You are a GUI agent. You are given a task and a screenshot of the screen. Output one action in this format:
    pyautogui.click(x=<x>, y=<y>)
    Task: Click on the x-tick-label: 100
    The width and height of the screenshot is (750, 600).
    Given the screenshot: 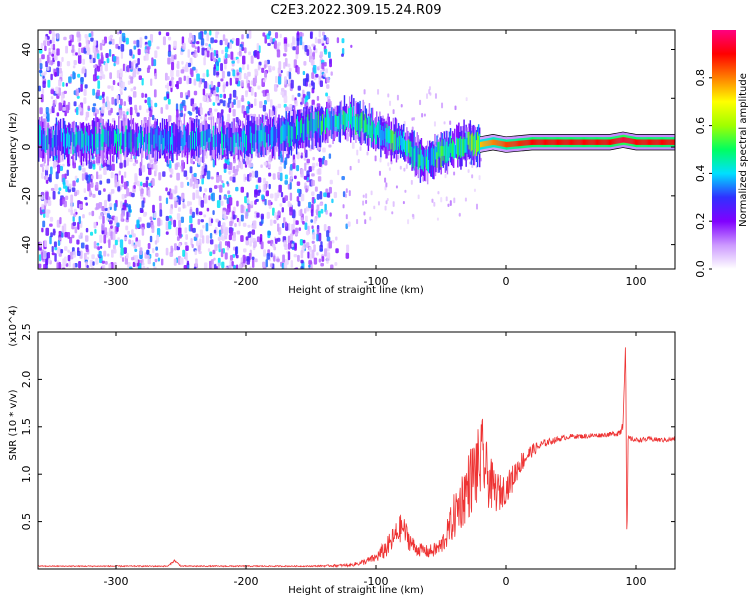 What is the action you would take?
    pyautogui.click(x=636, y=581)
    